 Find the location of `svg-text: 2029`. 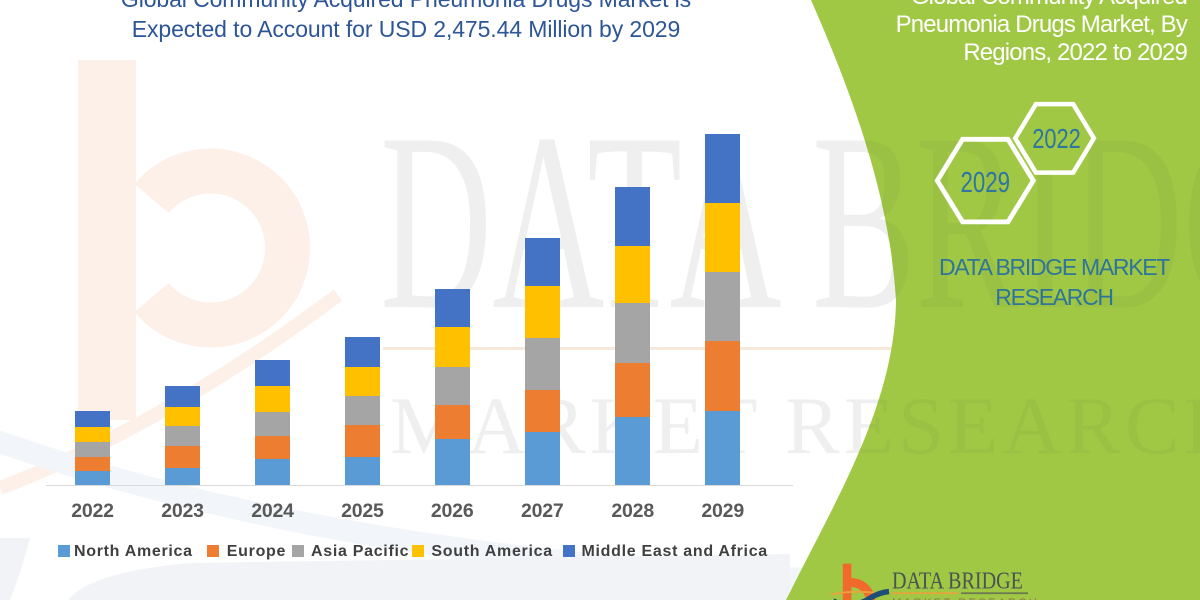

svg-text: 2029 is located at coordinates (986, 183).